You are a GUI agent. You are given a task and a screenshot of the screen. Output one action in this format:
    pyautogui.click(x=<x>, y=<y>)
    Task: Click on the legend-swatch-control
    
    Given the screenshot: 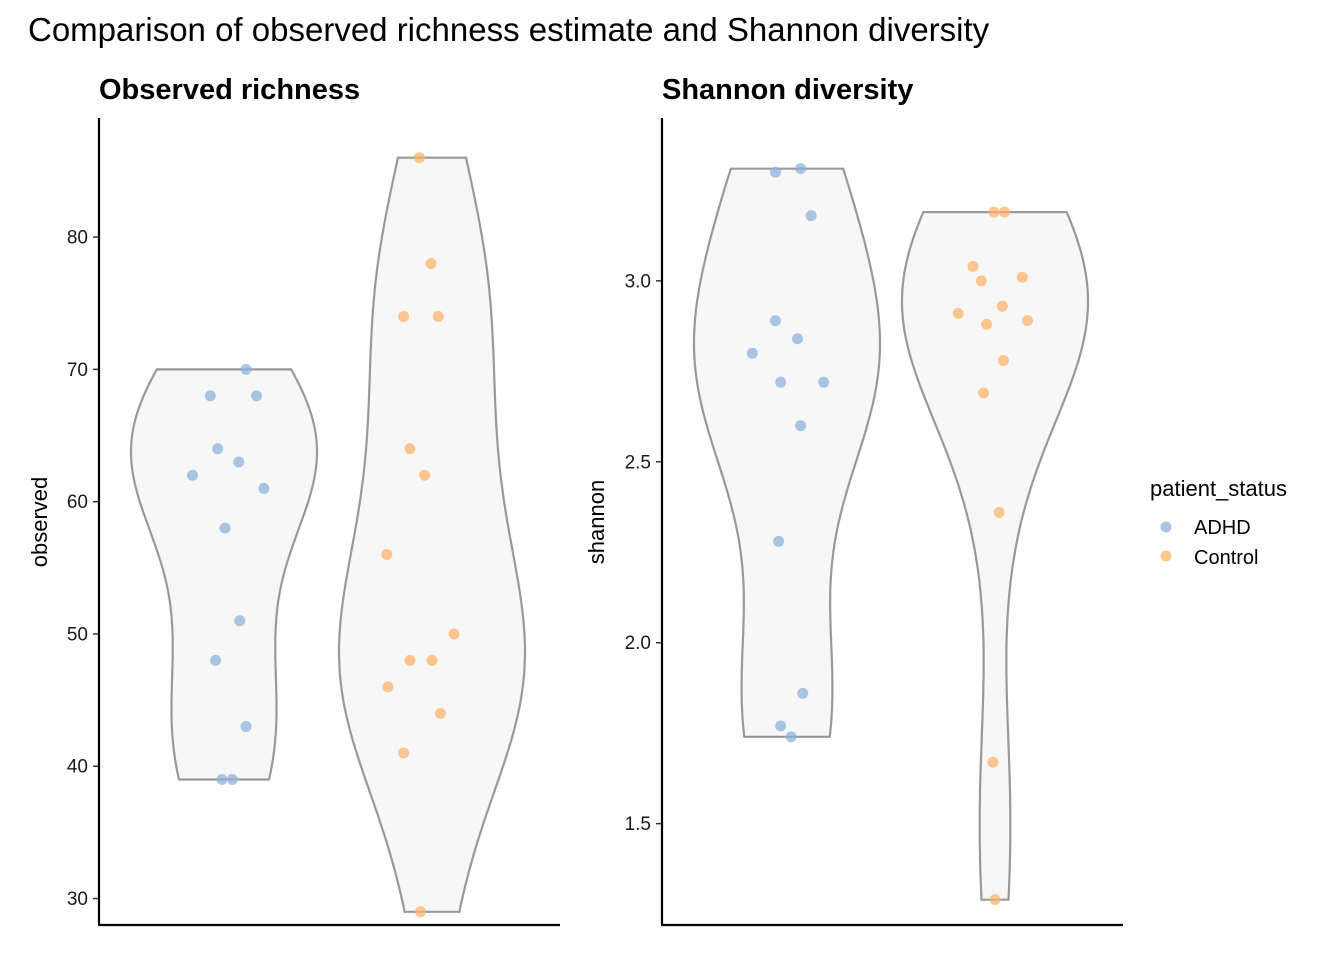 What is the action you would take?
    pyautogui.click(x=1166, y=556)
    